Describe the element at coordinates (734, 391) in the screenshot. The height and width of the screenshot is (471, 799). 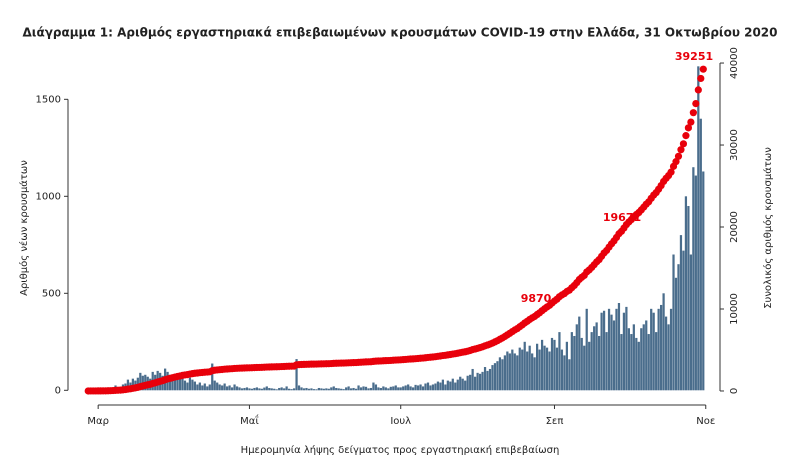
I see `y2-tick-label: 0` at that location.